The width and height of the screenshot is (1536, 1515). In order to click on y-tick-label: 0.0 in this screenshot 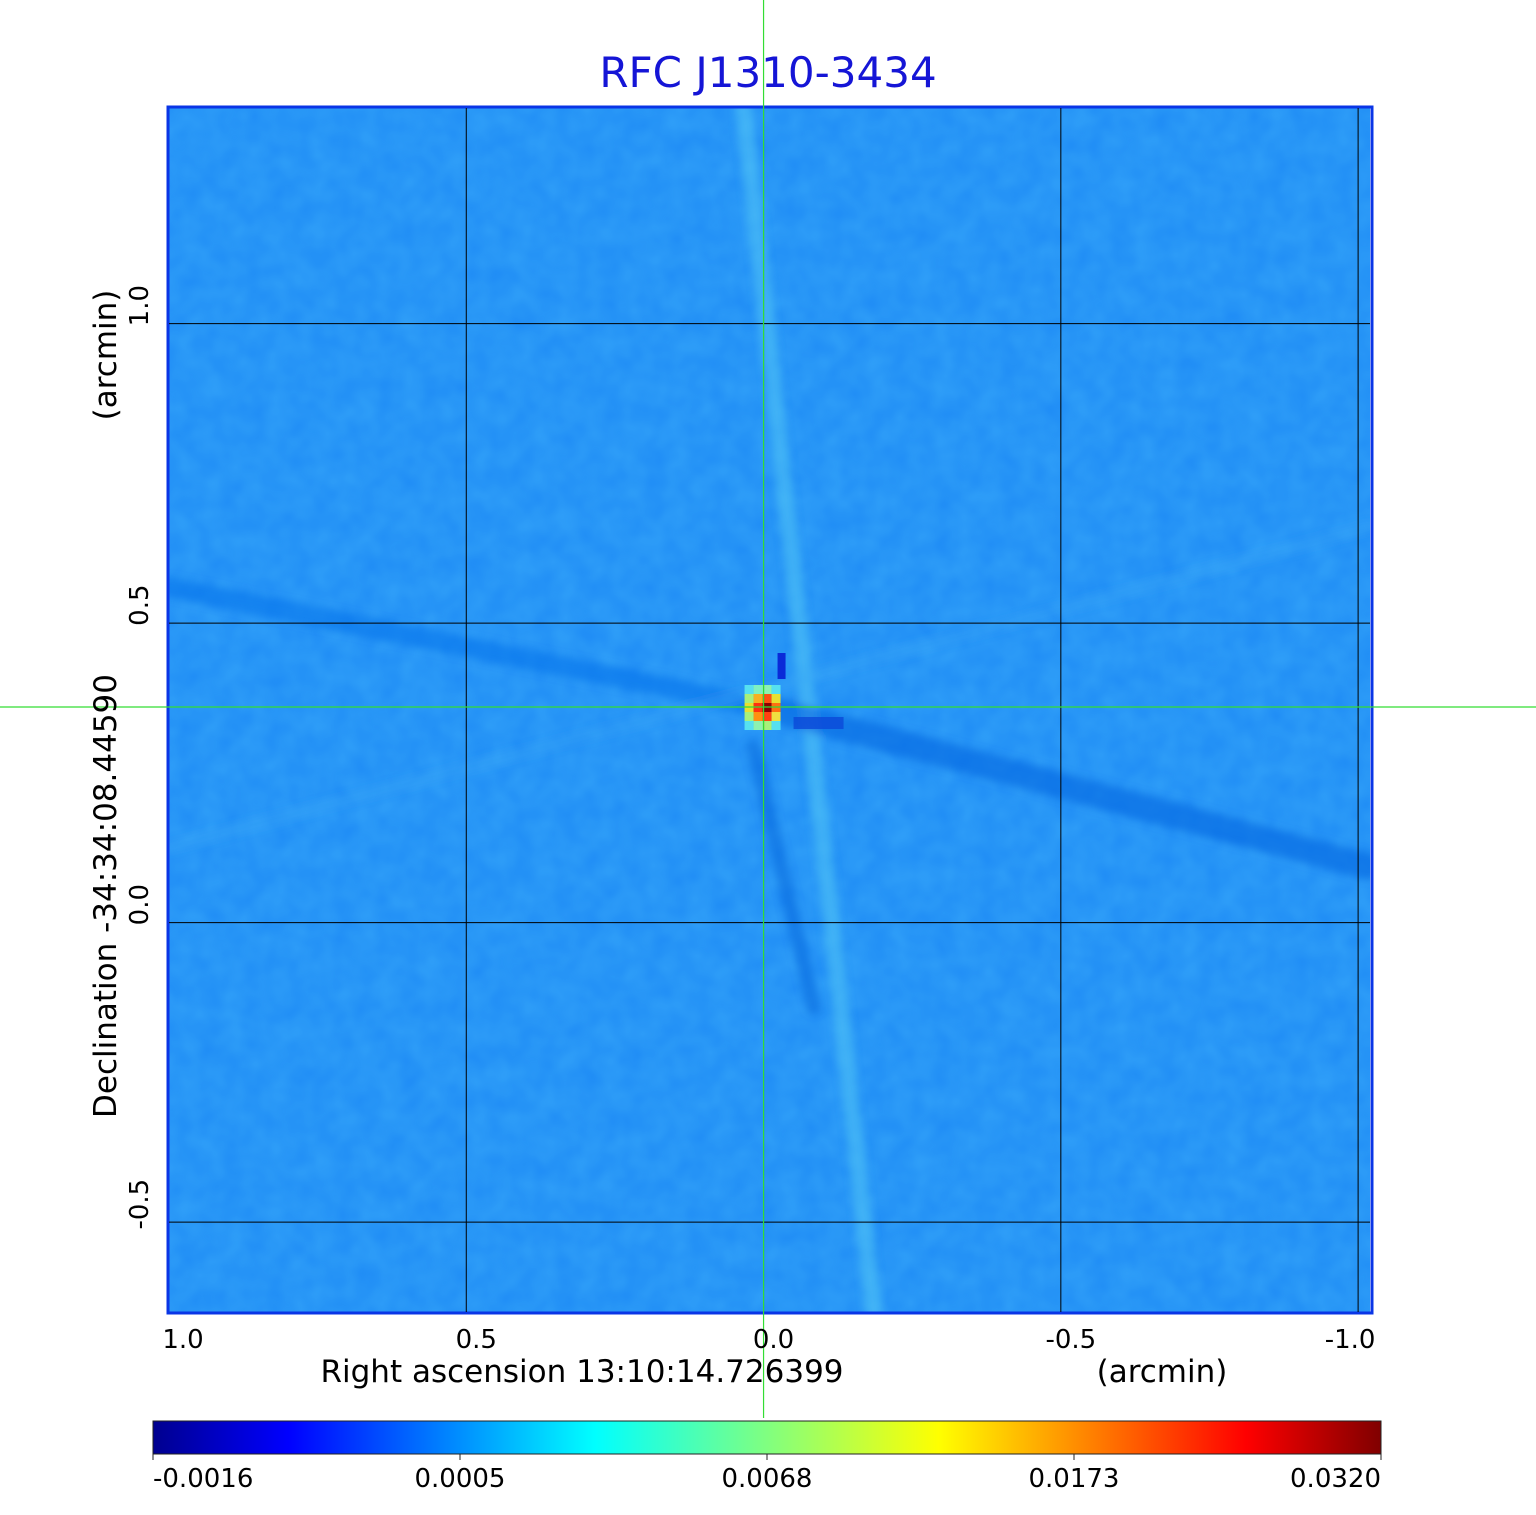, I will do `click(140, 904)`.